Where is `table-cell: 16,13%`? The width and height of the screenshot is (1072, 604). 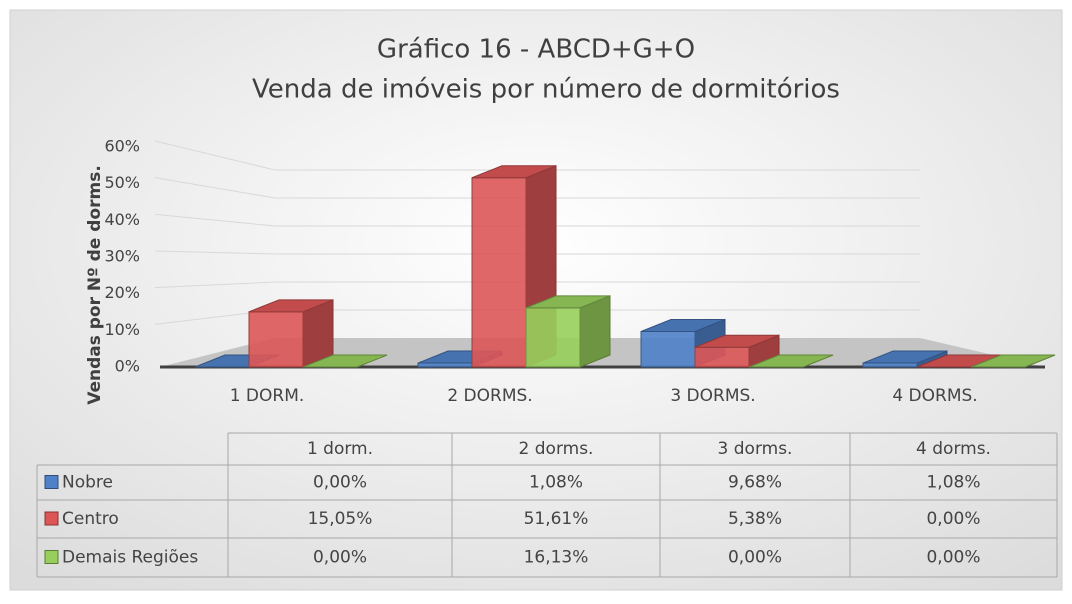 table-cell: 16,13% is located at coordinates (556, 558).